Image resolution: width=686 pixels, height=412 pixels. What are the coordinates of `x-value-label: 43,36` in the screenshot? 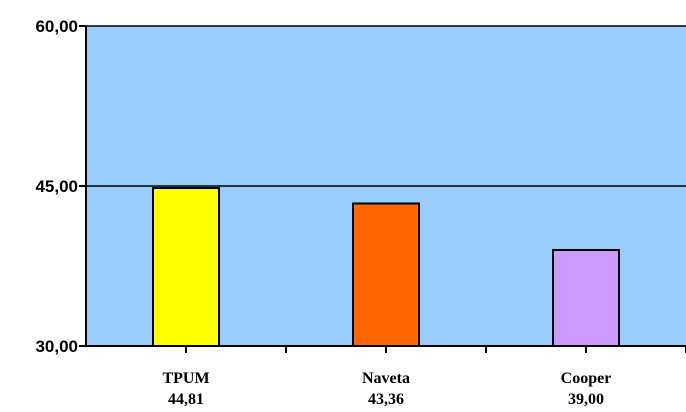 It's located at (386, 399).